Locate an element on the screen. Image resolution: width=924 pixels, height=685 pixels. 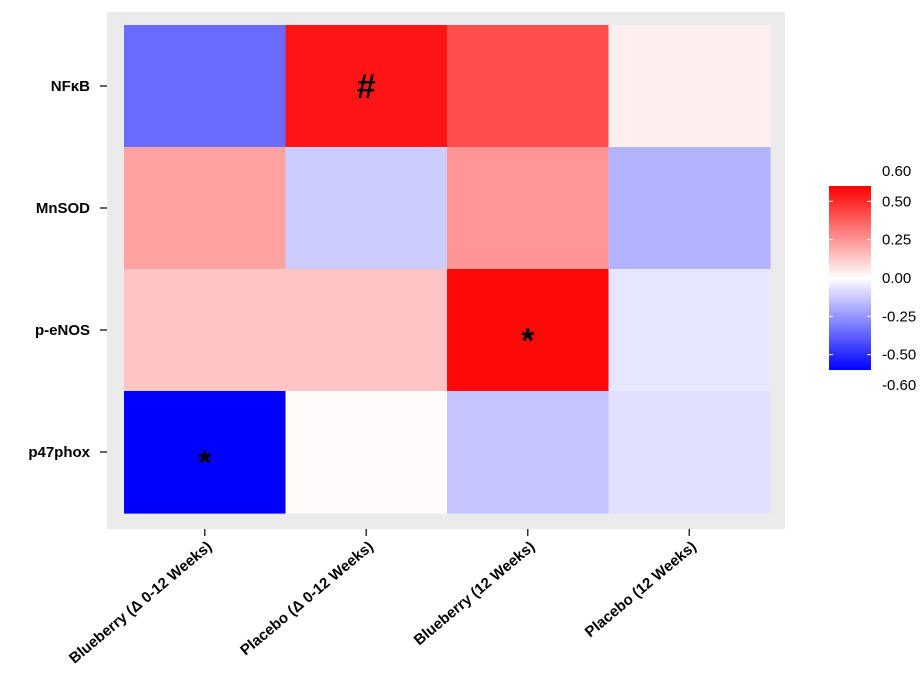
y-tick-label: p47phox is located at coordinates (59, 452).